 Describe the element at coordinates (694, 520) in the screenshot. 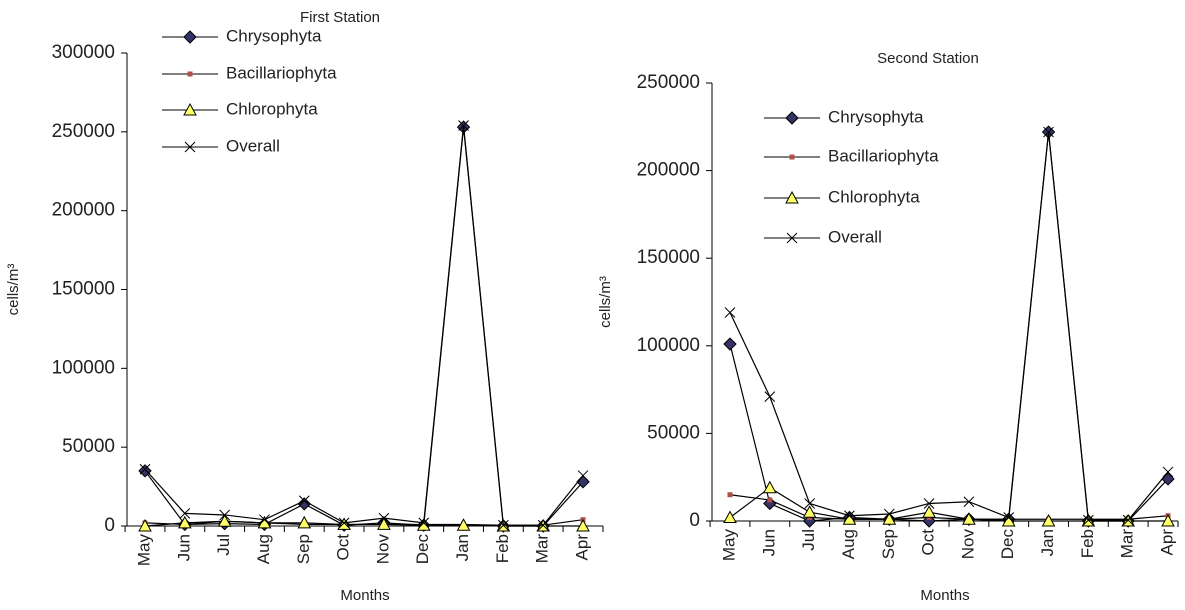

I see `y-tick-label: 0` at that location.